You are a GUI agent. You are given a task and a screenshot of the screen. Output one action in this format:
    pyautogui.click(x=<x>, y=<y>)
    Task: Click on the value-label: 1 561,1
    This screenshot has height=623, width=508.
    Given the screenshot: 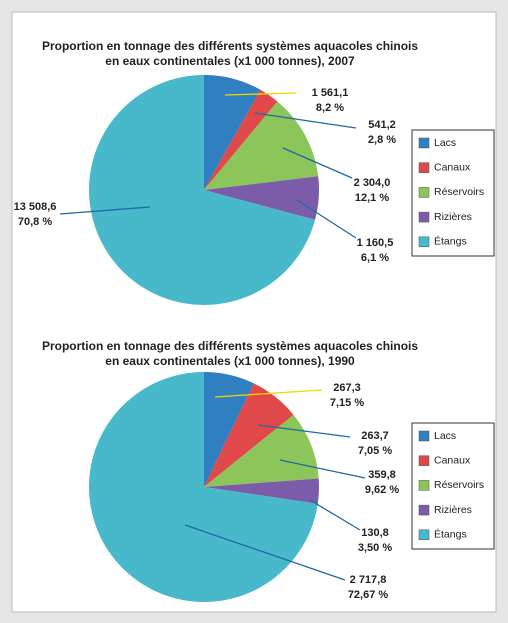 What is the action you would take?
    pyautogui.click(x=330, y=93)
    